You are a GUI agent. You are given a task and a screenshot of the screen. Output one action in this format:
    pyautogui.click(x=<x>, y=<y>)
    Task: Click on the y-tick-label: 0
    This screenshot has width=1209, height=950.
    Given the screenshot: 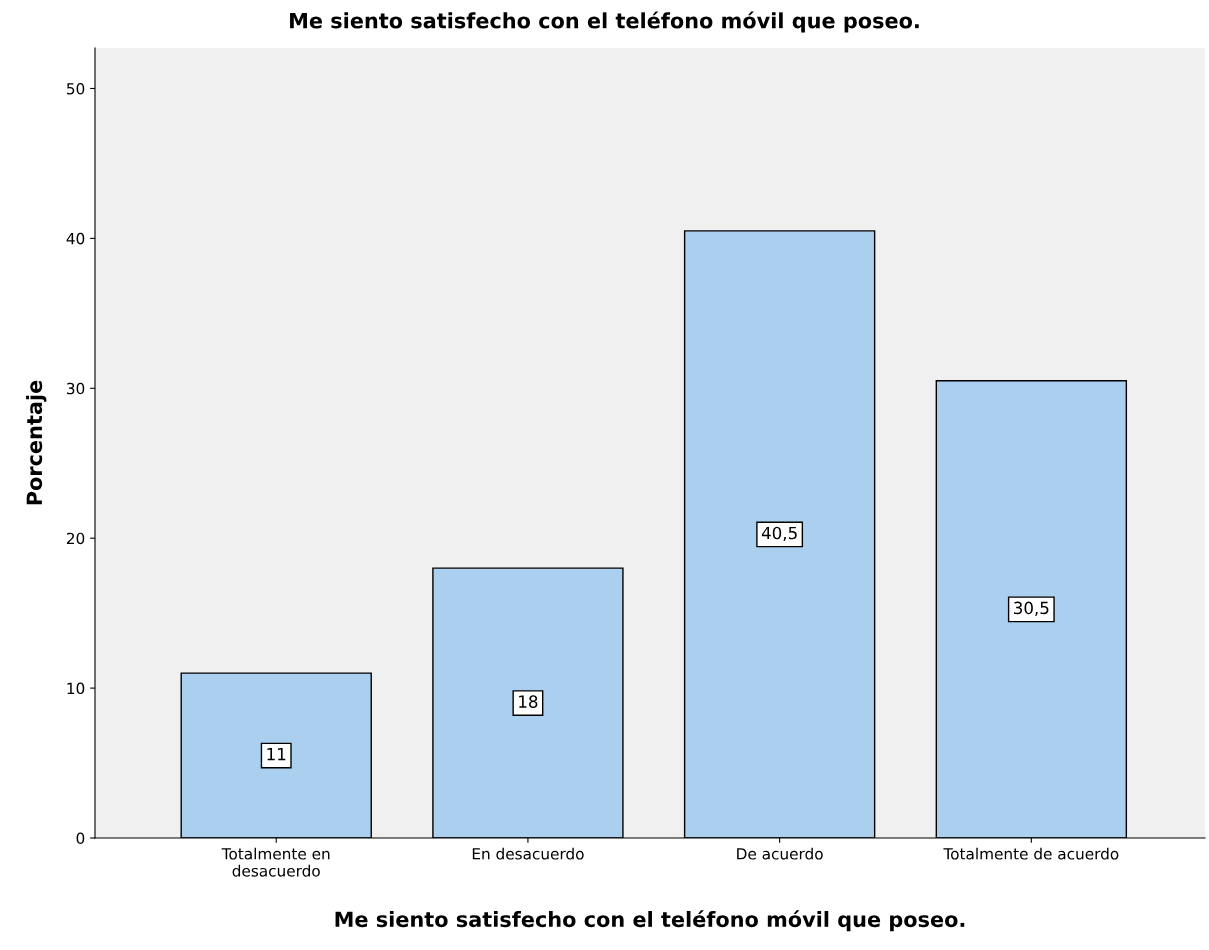 What is the action you would take?
    pyautogui.click(x=80, y=838)
    